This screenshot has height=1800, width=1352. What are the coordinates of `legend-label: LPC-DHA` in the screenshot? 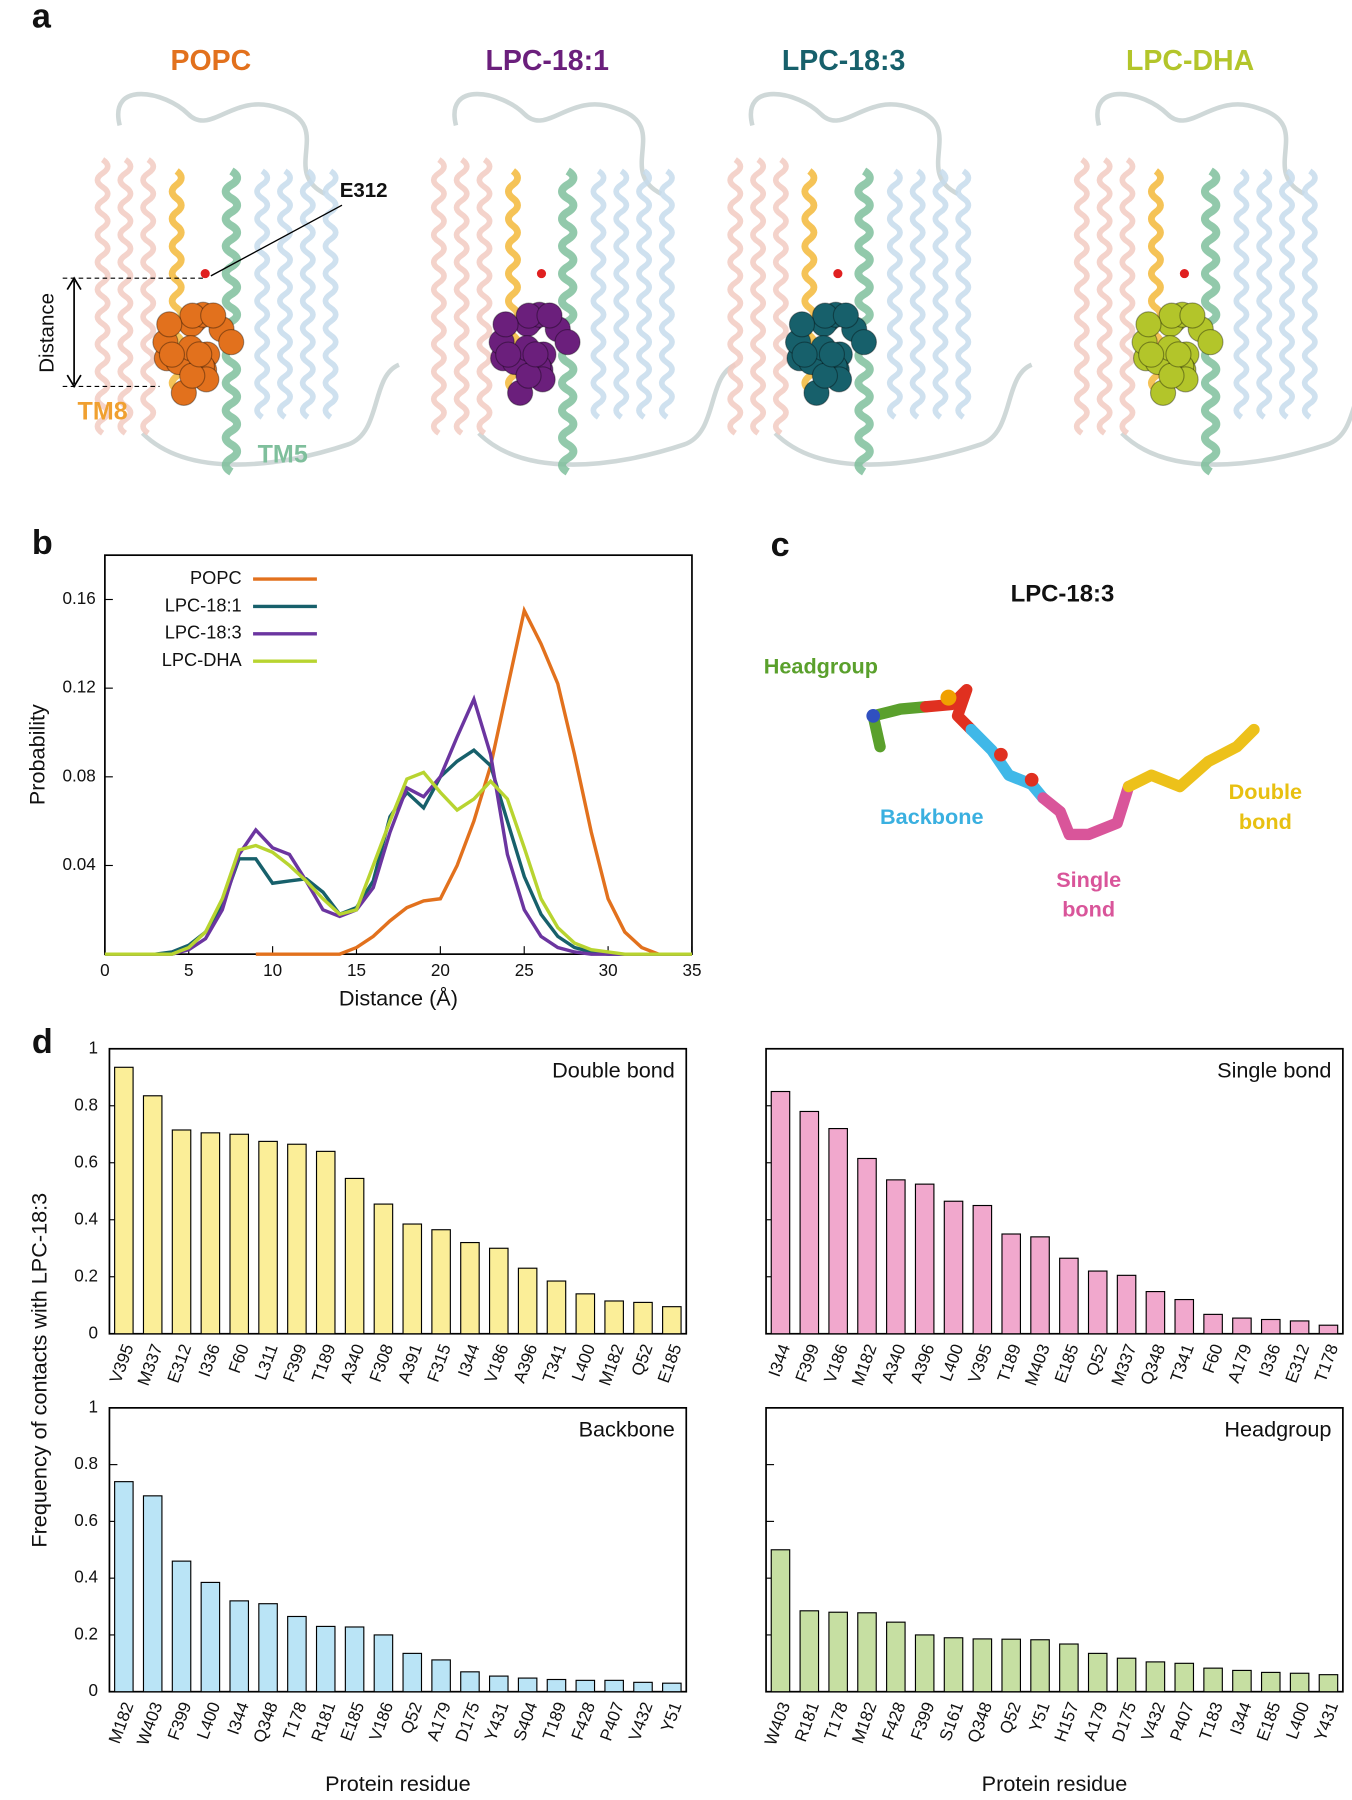 It's located at (202, 659).